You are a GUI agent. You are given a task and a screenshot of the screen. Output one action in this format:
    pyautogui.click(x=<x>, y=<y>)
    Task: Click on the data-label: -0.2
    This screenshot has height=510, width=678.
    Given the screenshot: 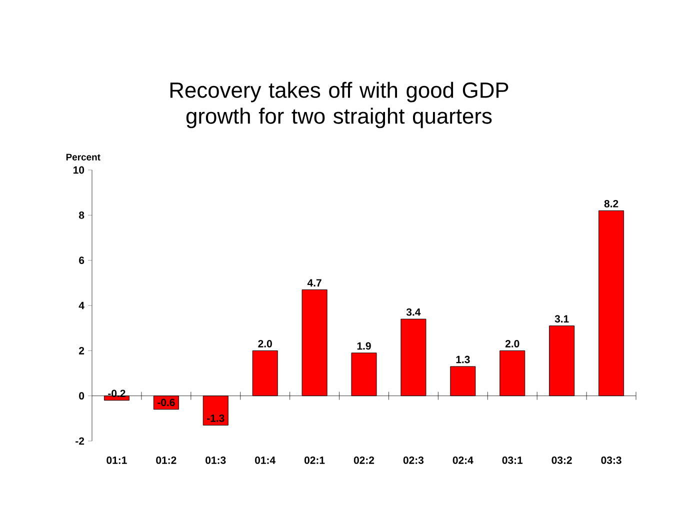 What is the action you would take?
    pyautogui.click(x=117, y=394)
    